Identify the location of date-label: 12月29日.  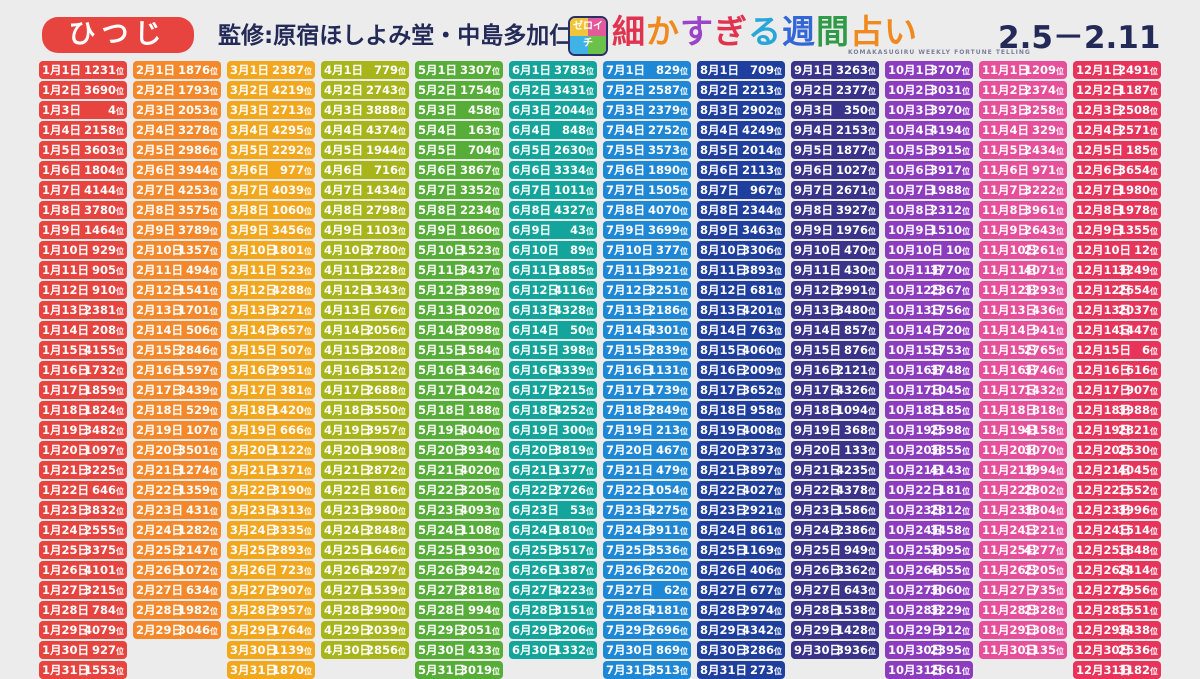
(1104, 630).